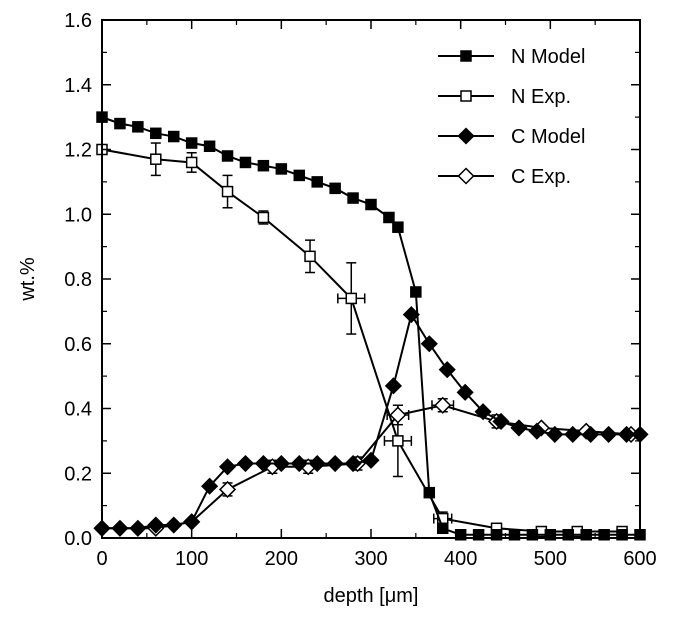  What do you see at coordinates (541, 97) in the screenshot?
I see `legend-label: N Exp.` at bounding box center [541, 97].